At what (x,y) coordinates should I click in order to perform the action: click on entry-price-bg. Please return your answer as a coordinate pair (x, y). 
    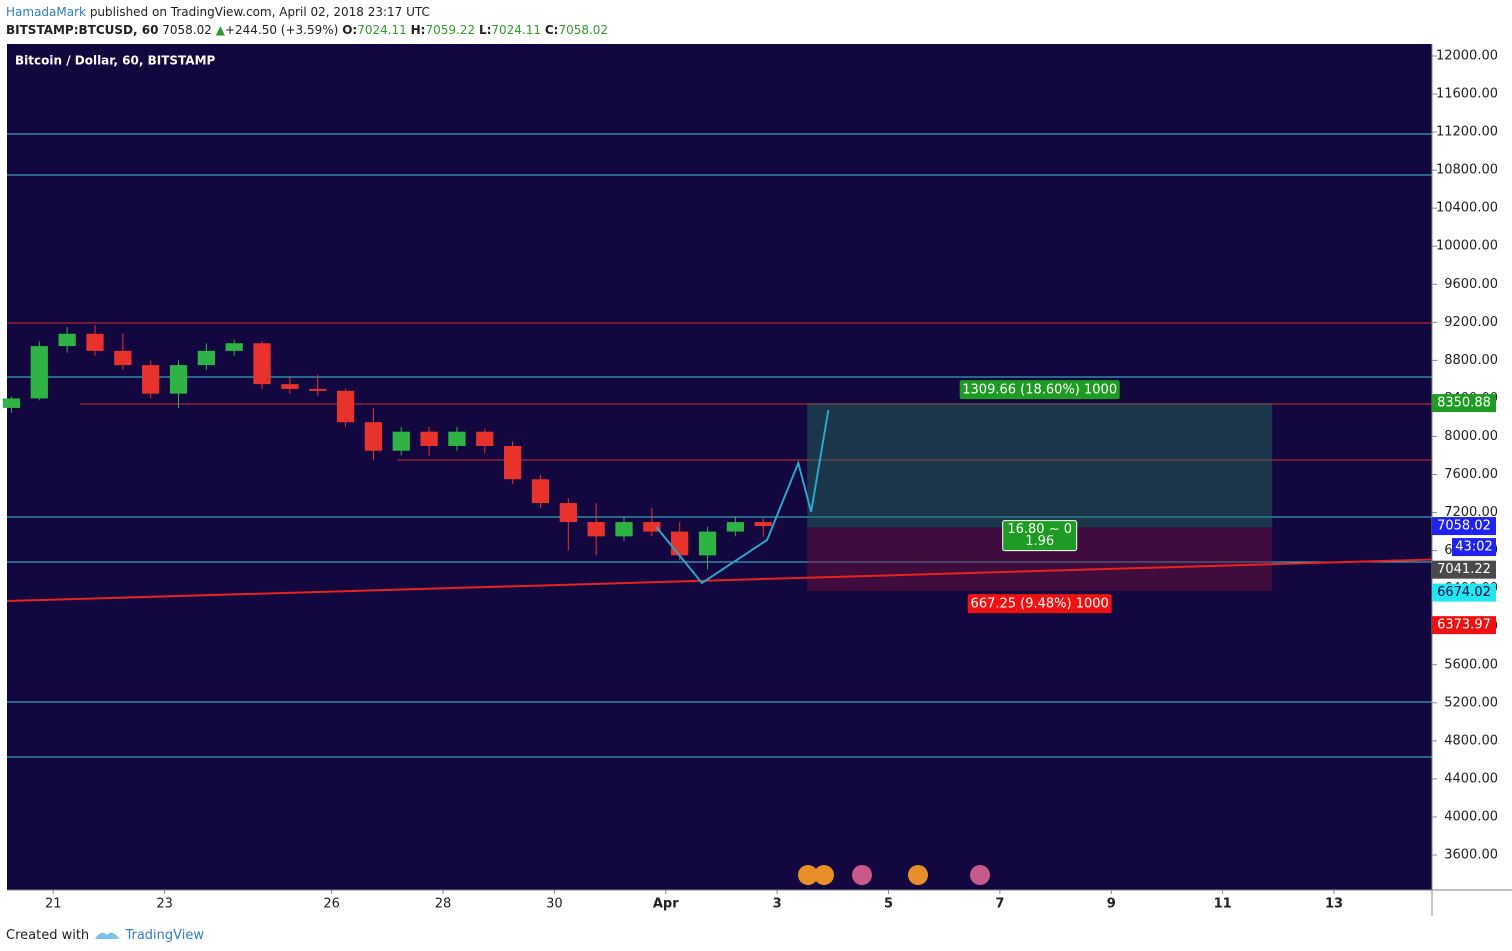
    Looking at the image, I should click on (1464, 569).